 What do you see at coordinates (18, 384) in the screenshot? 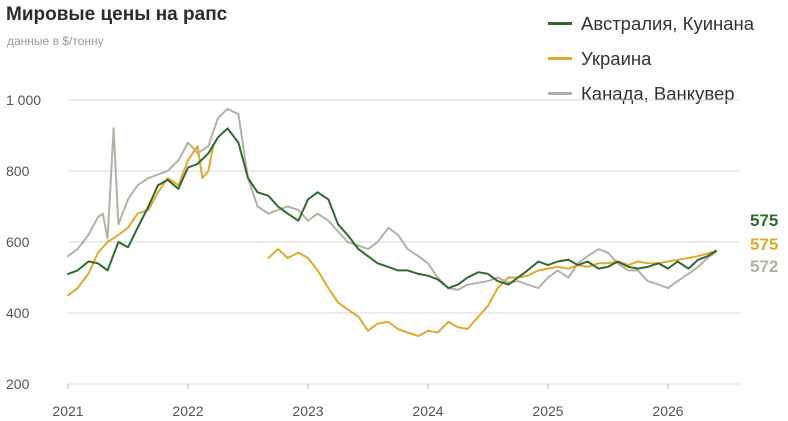
I see `y-tick-label: 200` at bounding box center [18, 384].